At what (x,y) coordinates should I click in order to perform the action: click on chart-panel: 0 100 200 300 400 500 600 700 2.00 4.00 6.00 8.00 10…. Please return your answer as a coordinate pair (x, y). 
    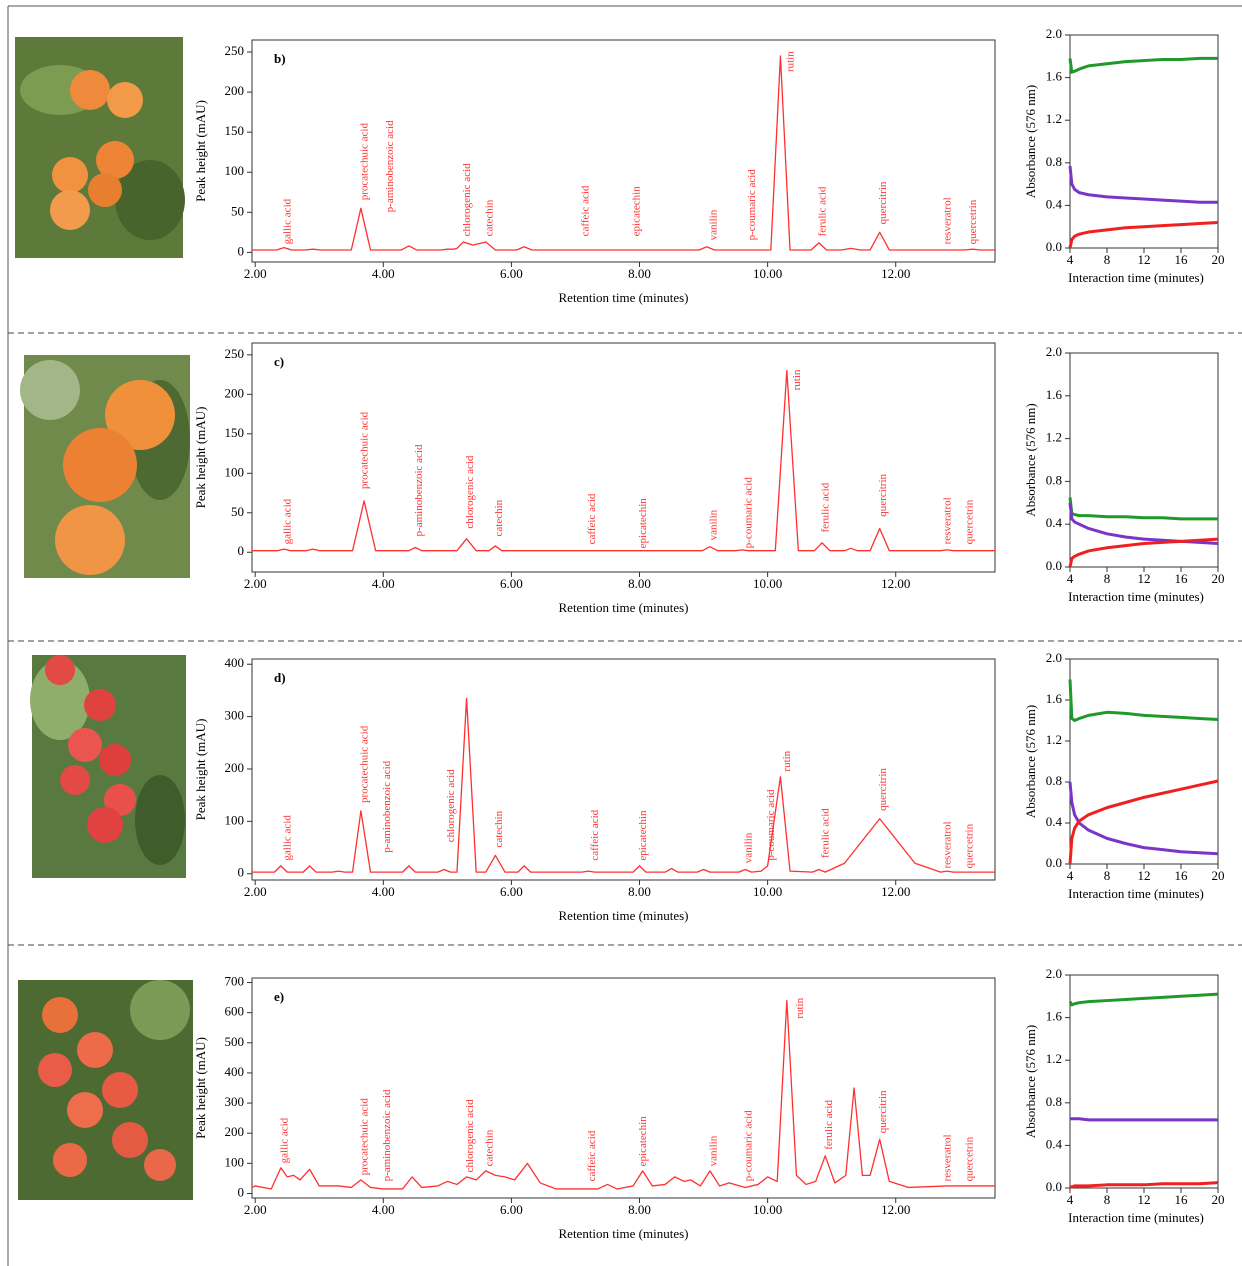
    Looking at the image, I should click on (594, 1107).